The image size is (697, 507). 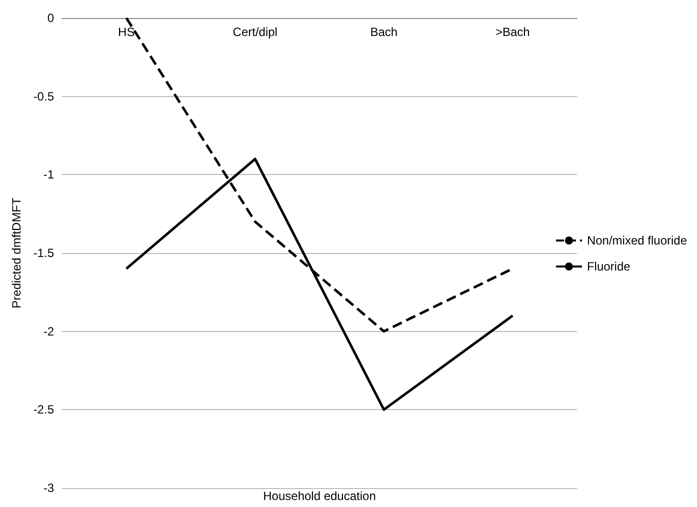 I want to click on y-tick-label: -0.5, so click(x=43, y=96).